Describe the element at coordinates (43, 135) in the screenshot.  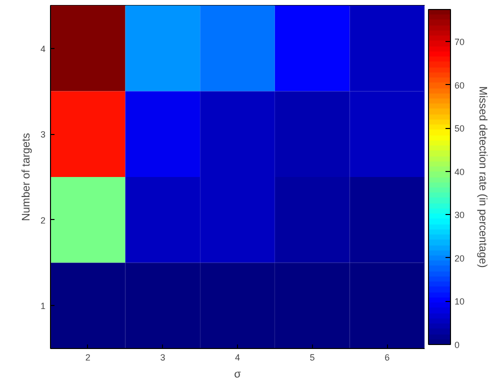
I see `y-tick-label: 3` at that location.